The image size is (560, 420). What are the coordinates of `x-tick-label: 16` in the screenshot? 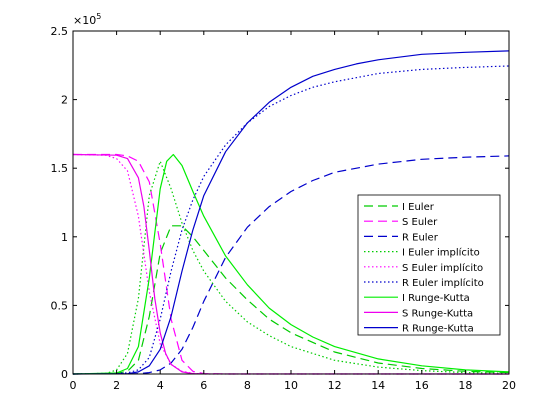 It's located at (422, 385).